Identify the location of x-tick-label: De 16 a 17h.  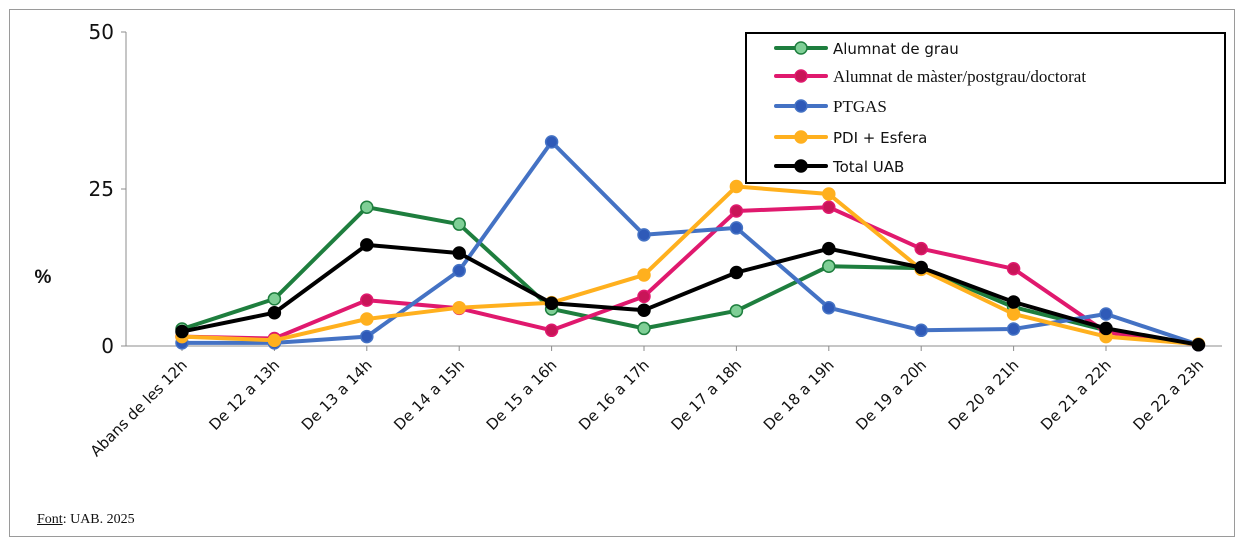
(614, 395).